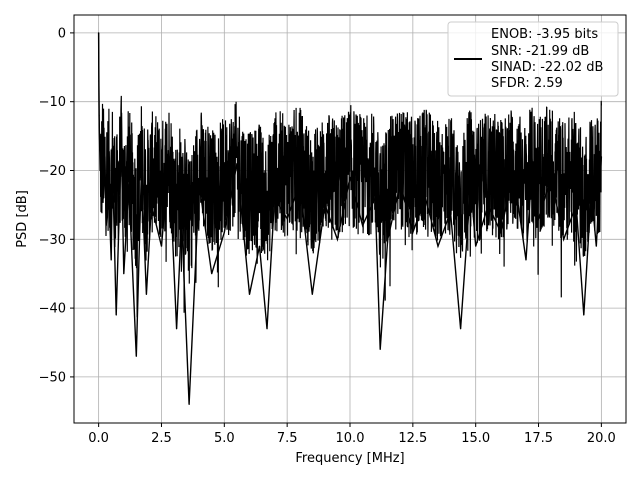  What do you see at coordinates (52, 171) in the screenshot?
I see `y-tick-label: −20` at bounding box center [52, 171].